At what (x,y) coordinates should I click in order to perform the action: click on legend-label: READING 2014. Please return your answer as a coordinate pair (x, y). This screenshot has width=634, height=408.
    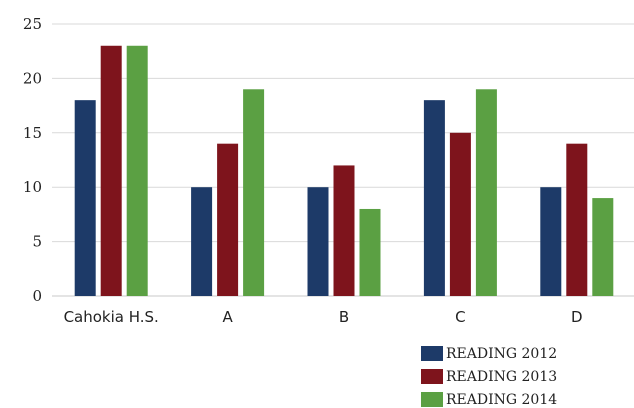
    Looking at the image, I should click on (501, 400).